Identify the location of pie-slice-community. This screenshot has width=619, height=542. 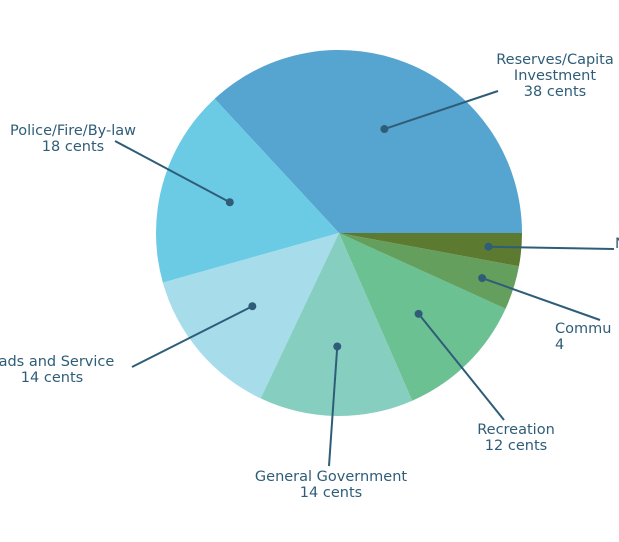
(429, 271).